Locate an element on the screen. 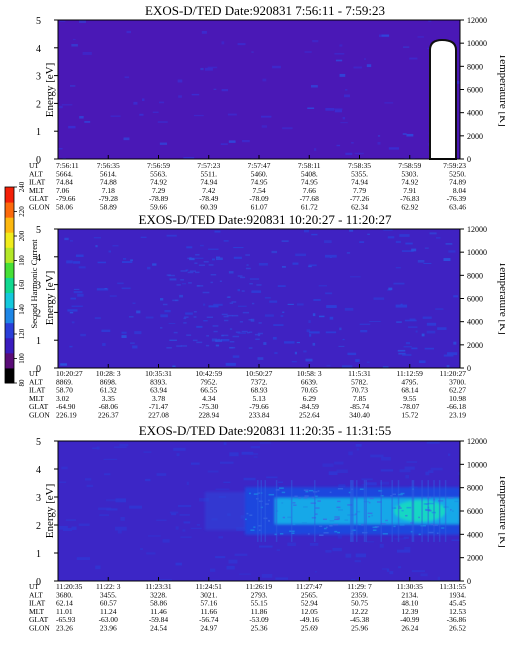 This screenshot has height=649, width=505. orbit-cell: 8.04 is located at coordinates (459, 190).